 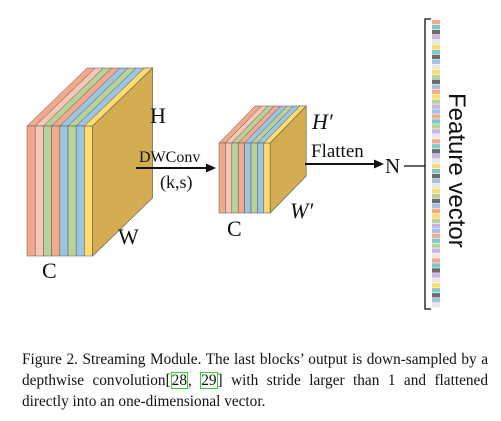 I want to click on feature-vector, so click(x=436, y=164).